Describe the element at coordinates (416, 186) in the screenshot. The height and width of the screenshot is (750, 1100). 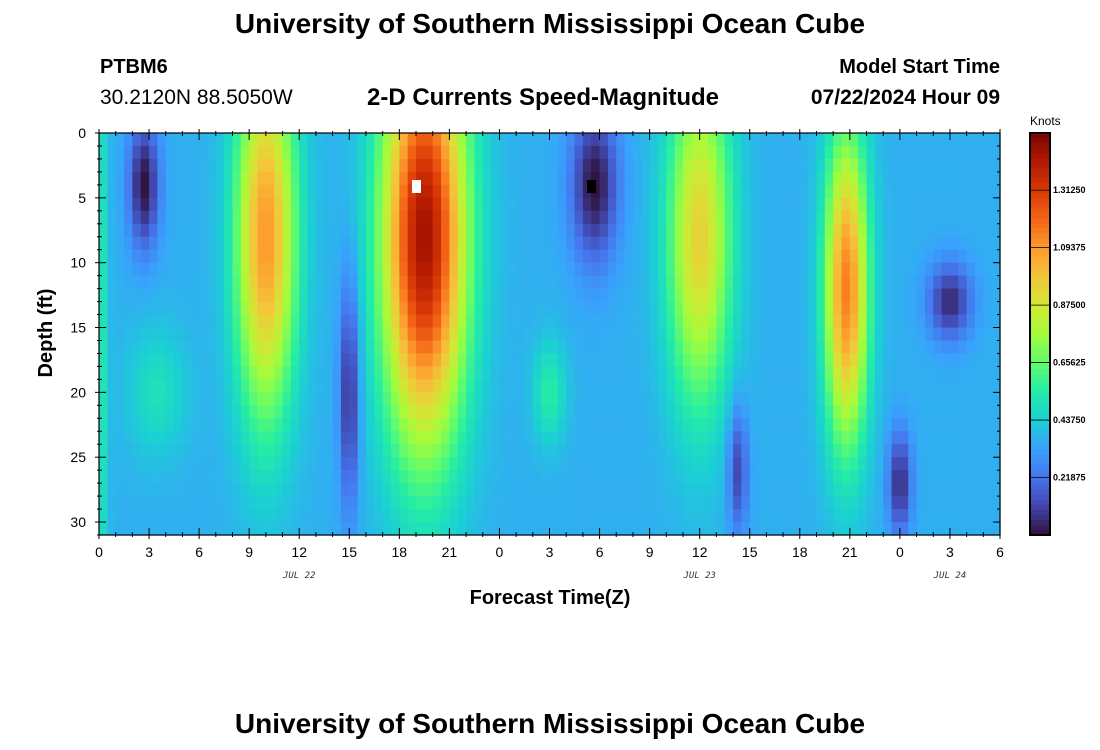
I see `white-marker` at that location.